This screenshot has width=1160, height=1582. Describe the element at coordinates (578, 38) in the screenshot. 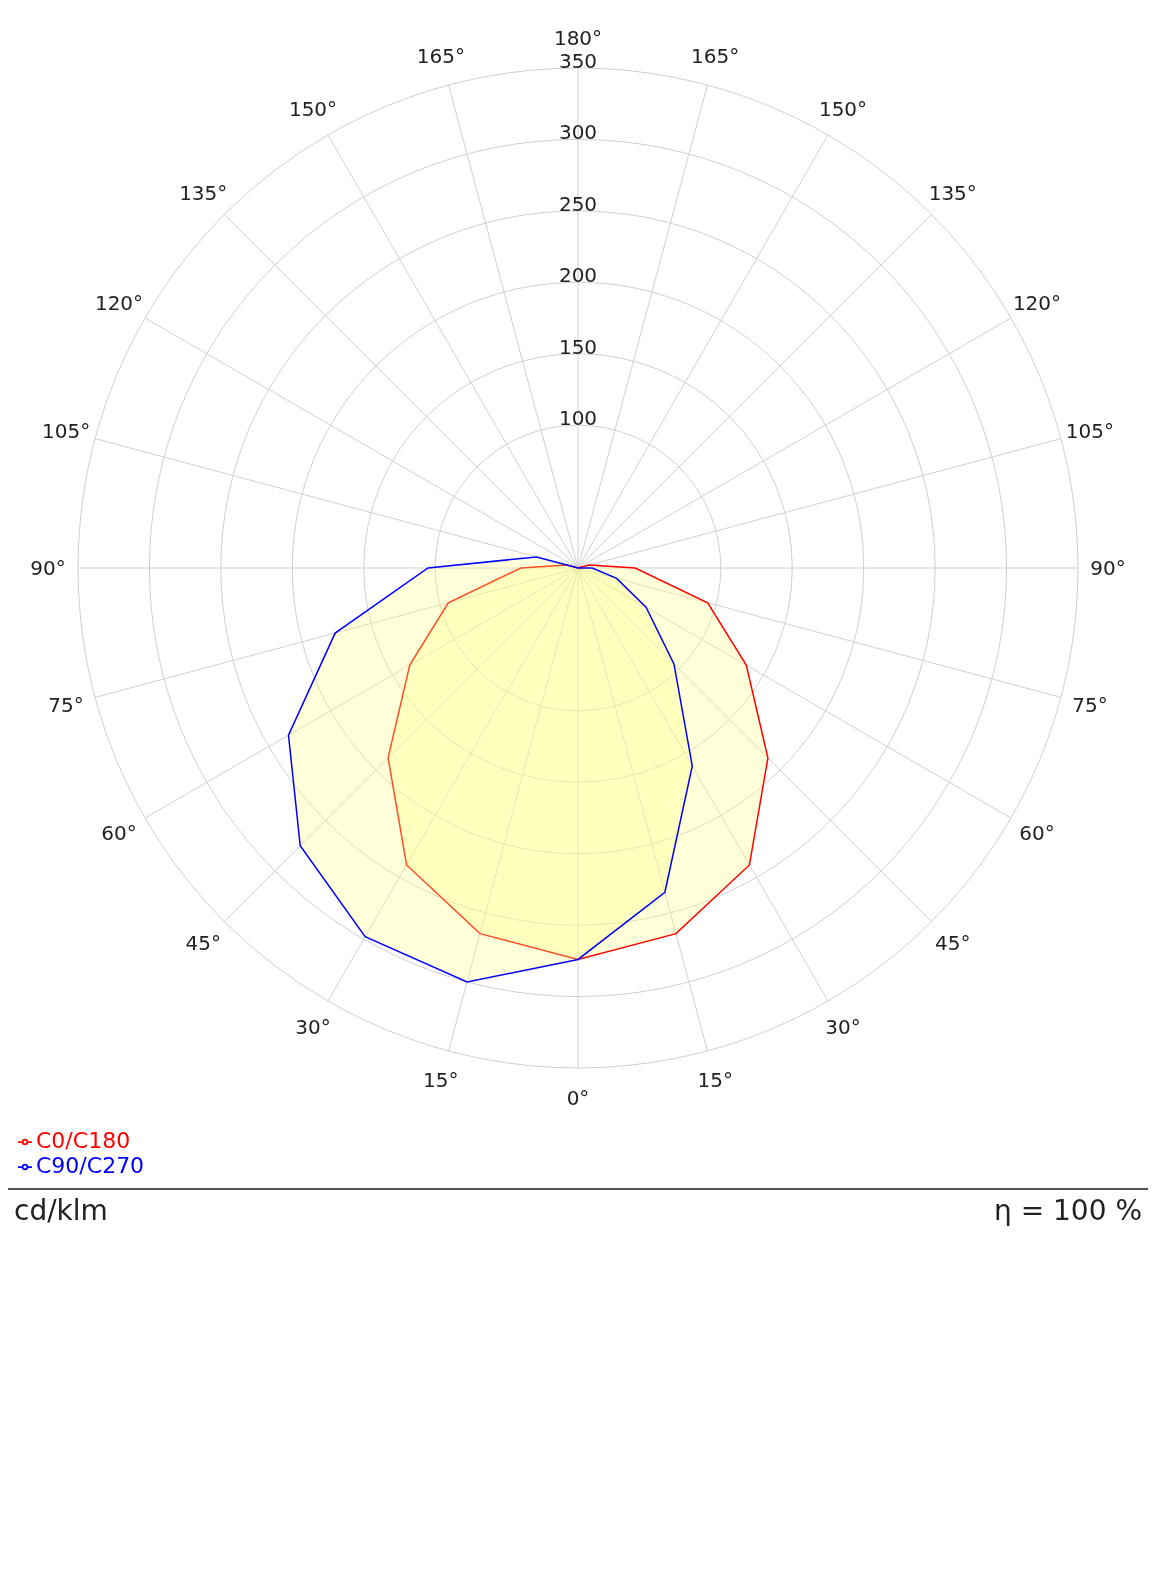

I see `spoke-label: 180°` at that location.